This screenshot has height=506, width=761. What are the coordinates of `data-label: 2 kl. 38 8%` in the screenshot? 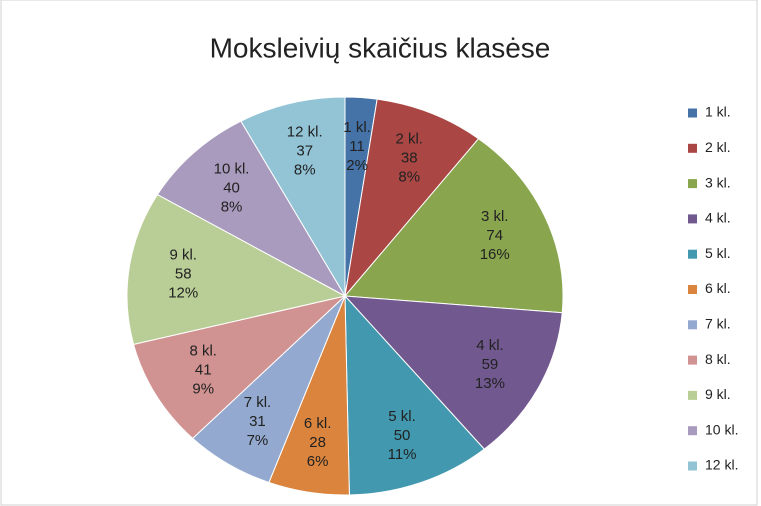 It's located at (409, 158).